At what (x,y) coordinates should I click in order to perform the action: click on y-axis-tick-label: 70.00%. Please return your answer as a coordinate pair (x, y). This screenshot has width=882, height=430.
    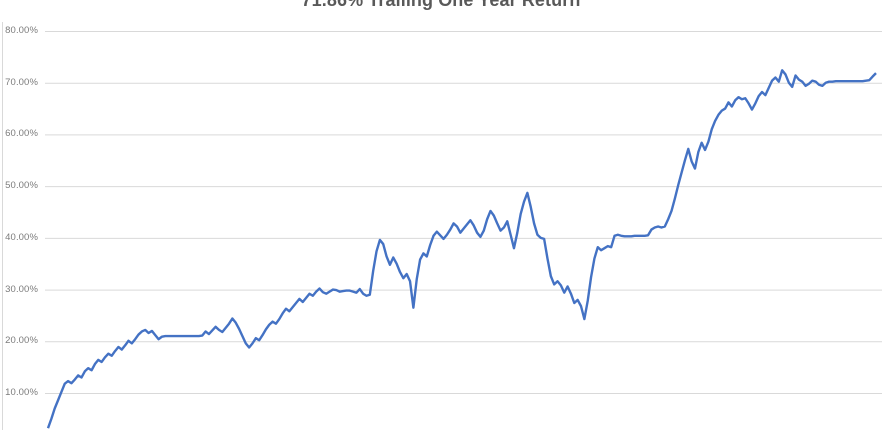
    Looking at the image, I should click on (21, 82).